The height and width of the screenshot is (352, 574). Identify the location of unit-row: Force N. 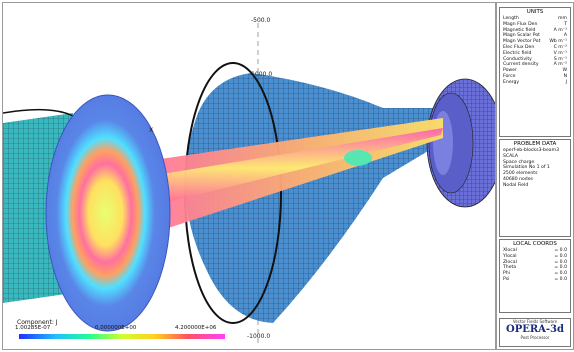
(535, 76).